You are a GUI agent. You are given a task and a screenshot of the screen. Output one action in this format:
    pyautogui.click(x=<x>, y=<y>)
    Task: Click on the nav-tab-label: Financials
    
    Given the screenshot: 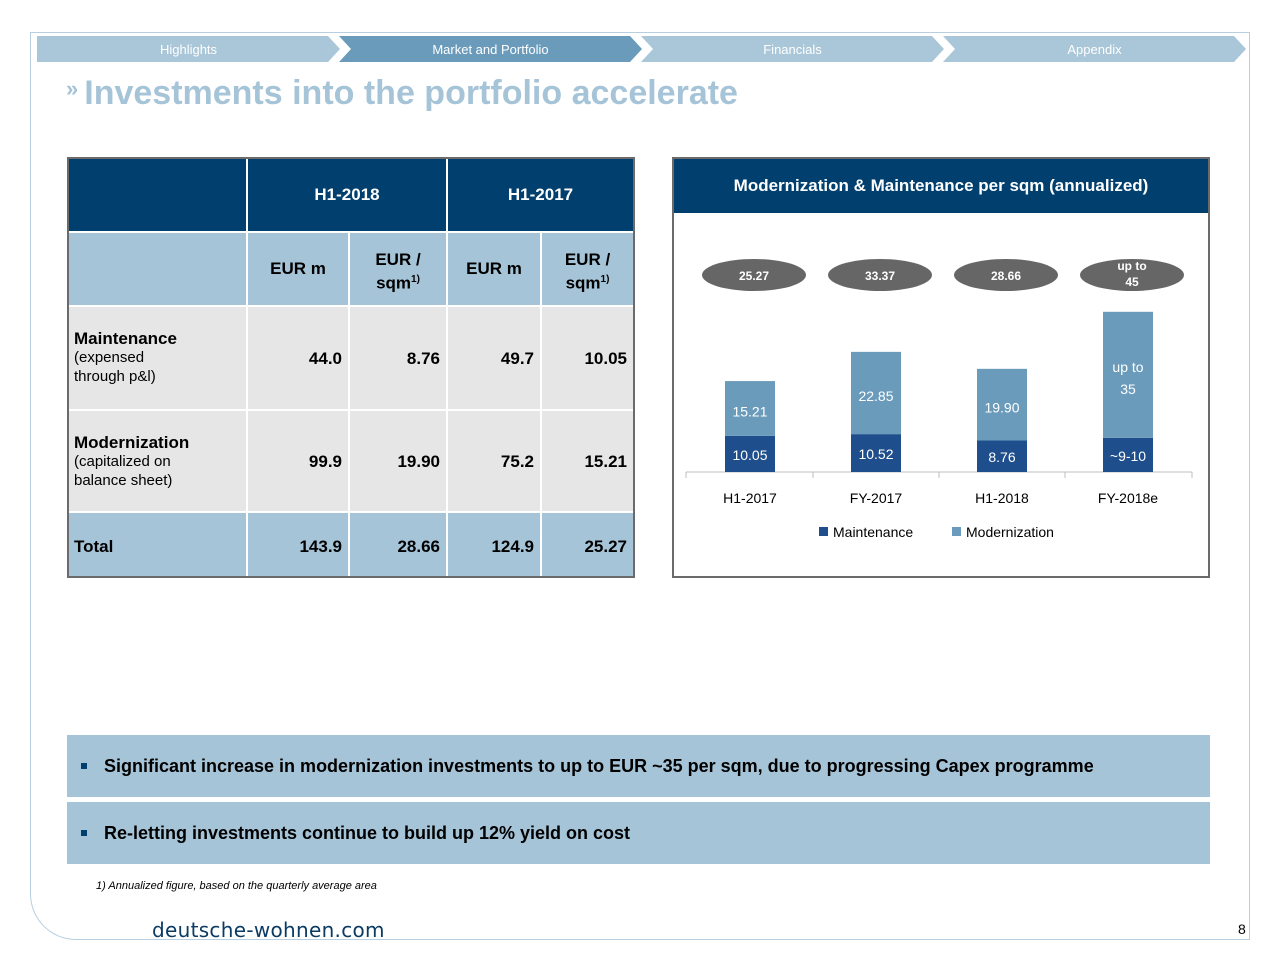 What is the action you would take?
    pyautogui.click(x=792, y=49)
    